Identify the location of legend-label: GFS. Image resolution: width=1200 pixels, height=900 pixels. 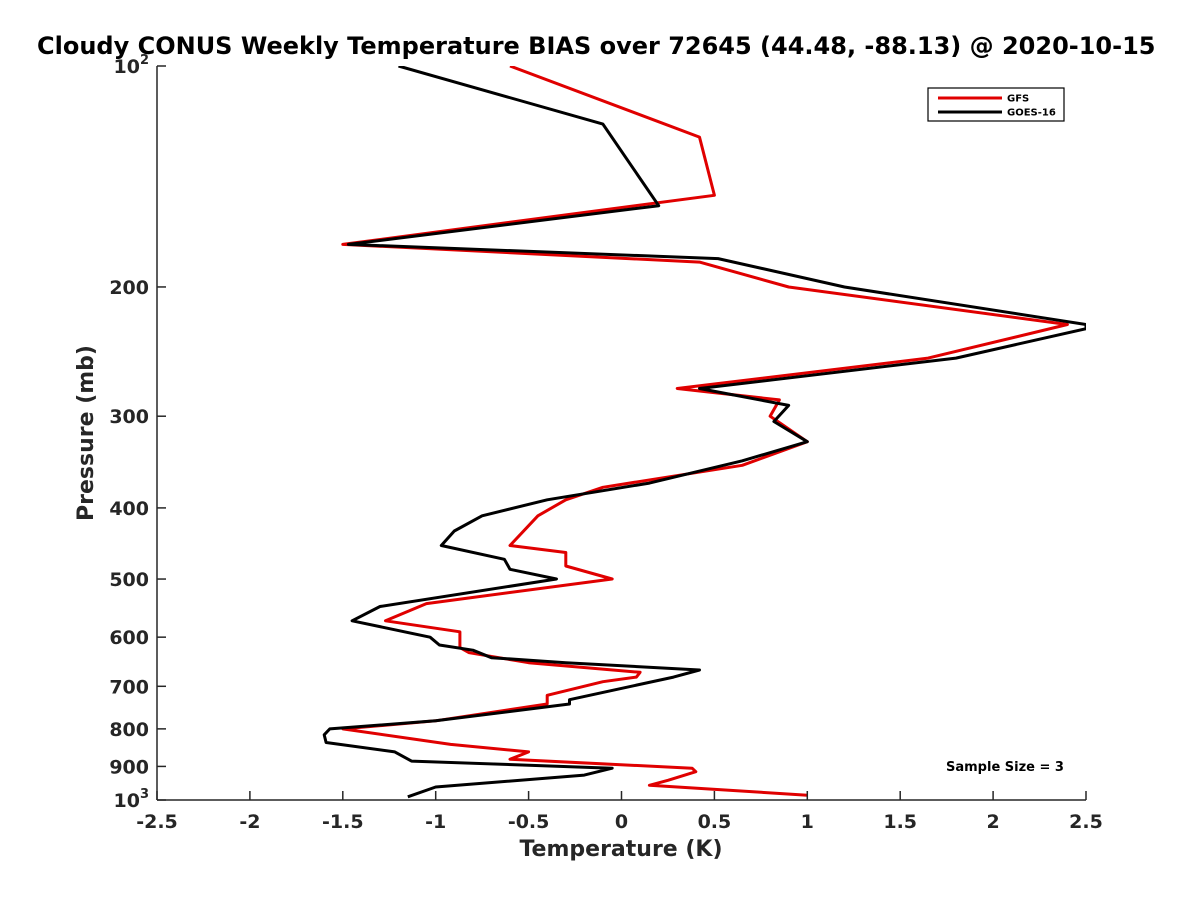
(1018, 99).